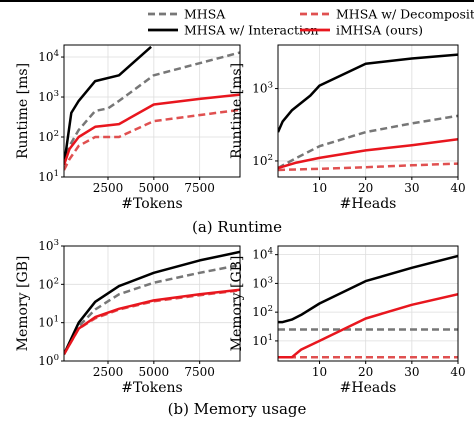 This screenshot has height=429, width=474. Describe the element at coordinates (405, 14) in the screenshot. I see `legend-label: MHSA w/ Decomposition` at that location.